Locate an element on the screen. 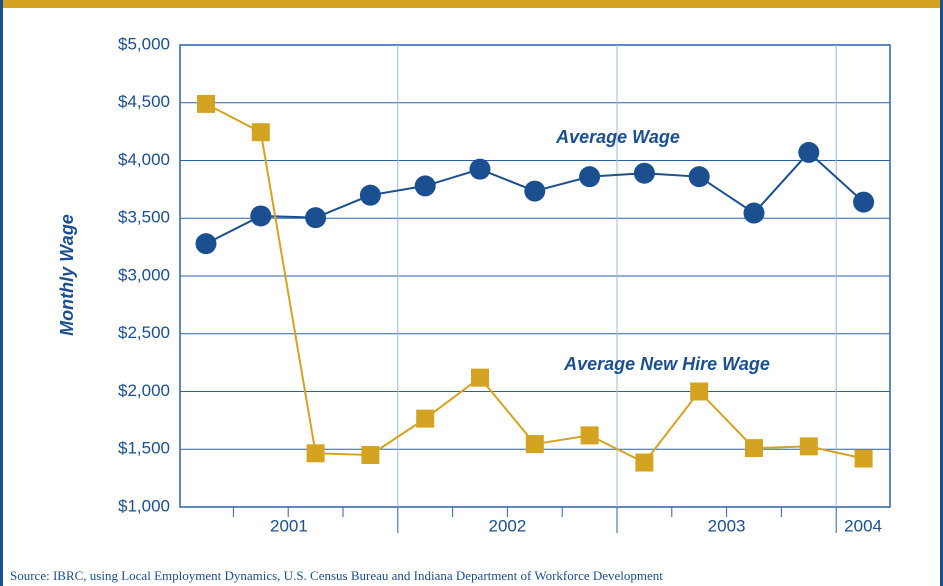  left-border is located at coordinates (1, 293).